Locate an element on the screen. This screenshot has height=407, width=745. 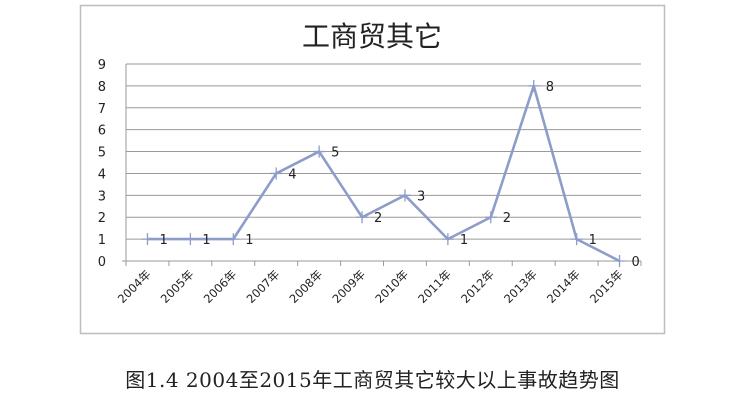
y-tick-label: 3 is located at coordinates (102, 196).